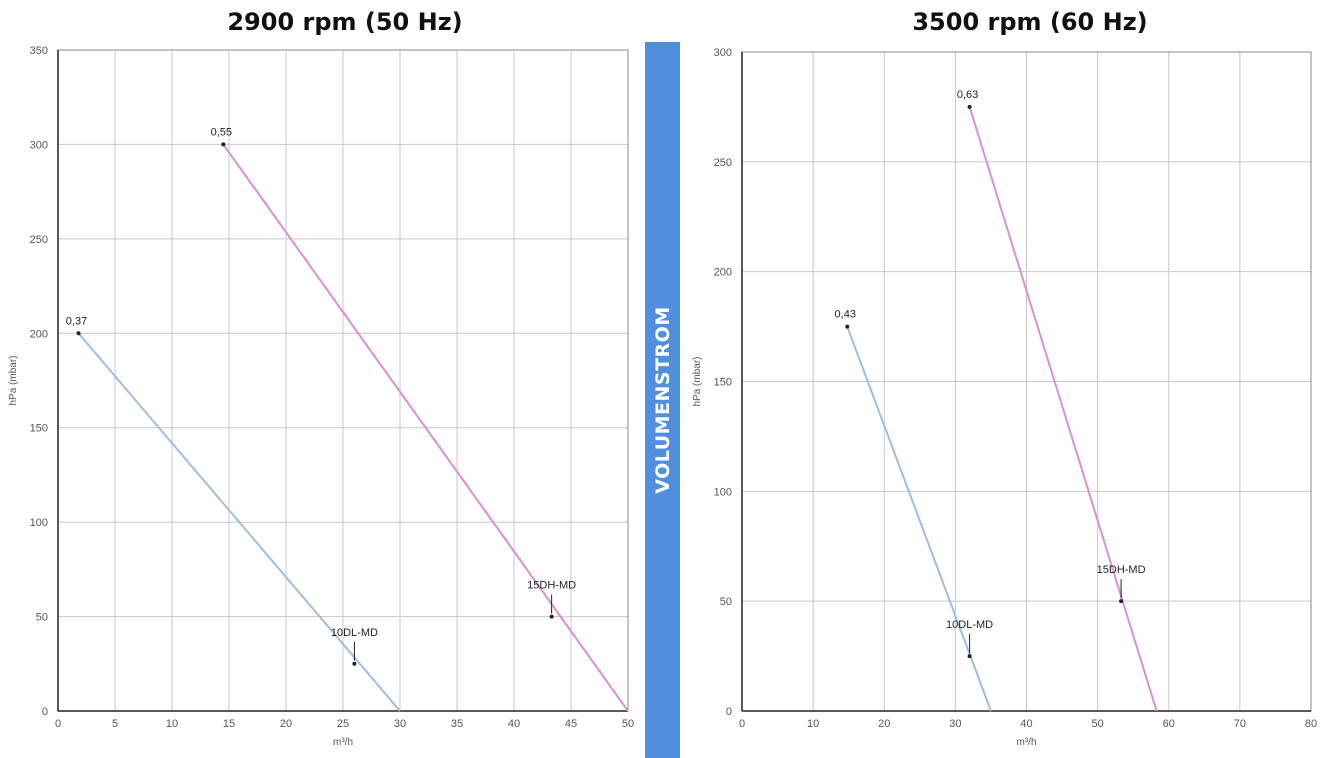 The width and height of the screenshot is (1329, 758). I want to click on left-series-10dl-md-line, so click(239, 522).